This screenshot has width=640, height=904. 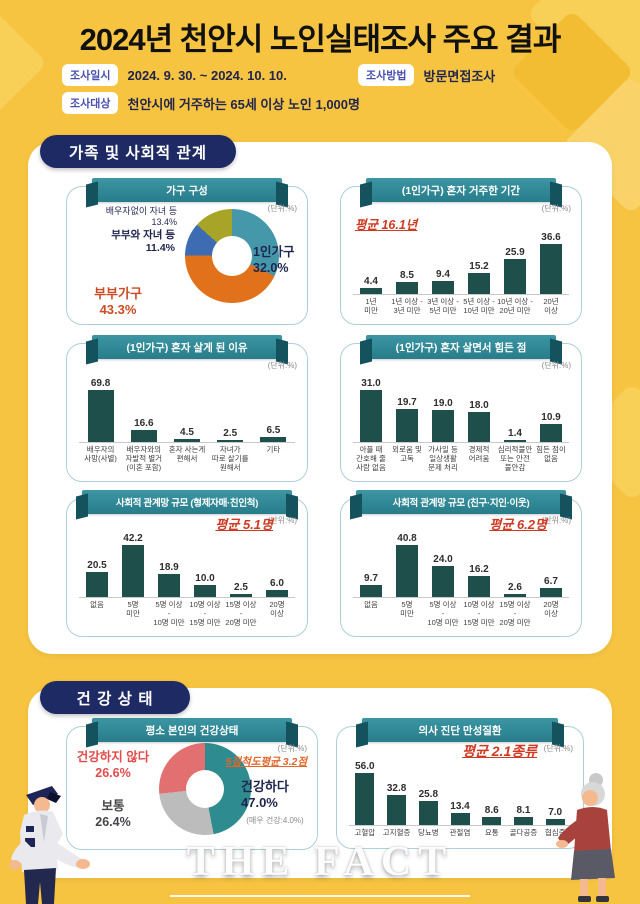 What do you see at coordinates (144, 423) in the screenshot?
I see `bar-value: 16.6` at bounding box center [144, 423].